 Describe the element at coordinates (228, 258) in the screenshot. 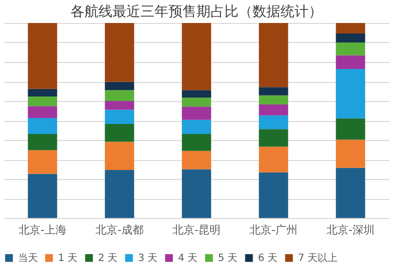

I see `legend-label: 5 天` at that location.